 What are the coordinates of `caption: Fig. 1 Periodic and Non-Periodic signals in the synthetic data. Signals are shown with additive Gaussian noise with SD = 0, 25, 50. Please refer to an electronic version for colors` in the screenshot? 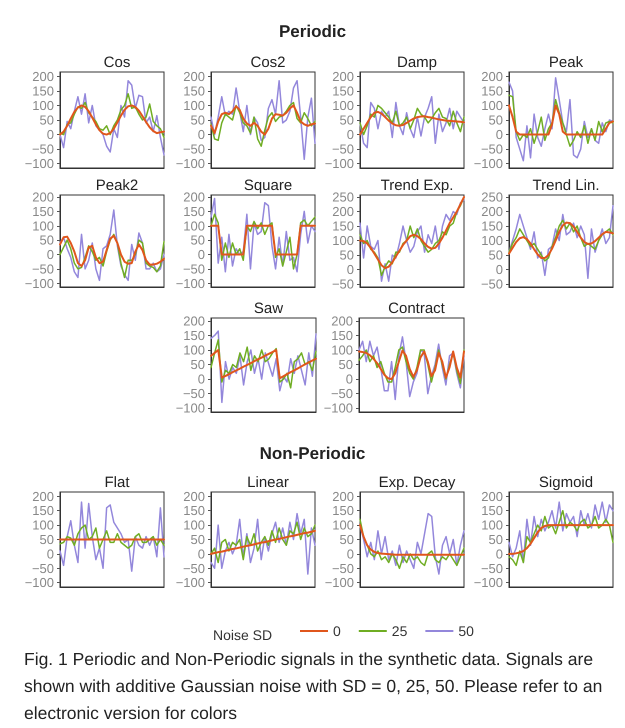 It's located at (314, 686).